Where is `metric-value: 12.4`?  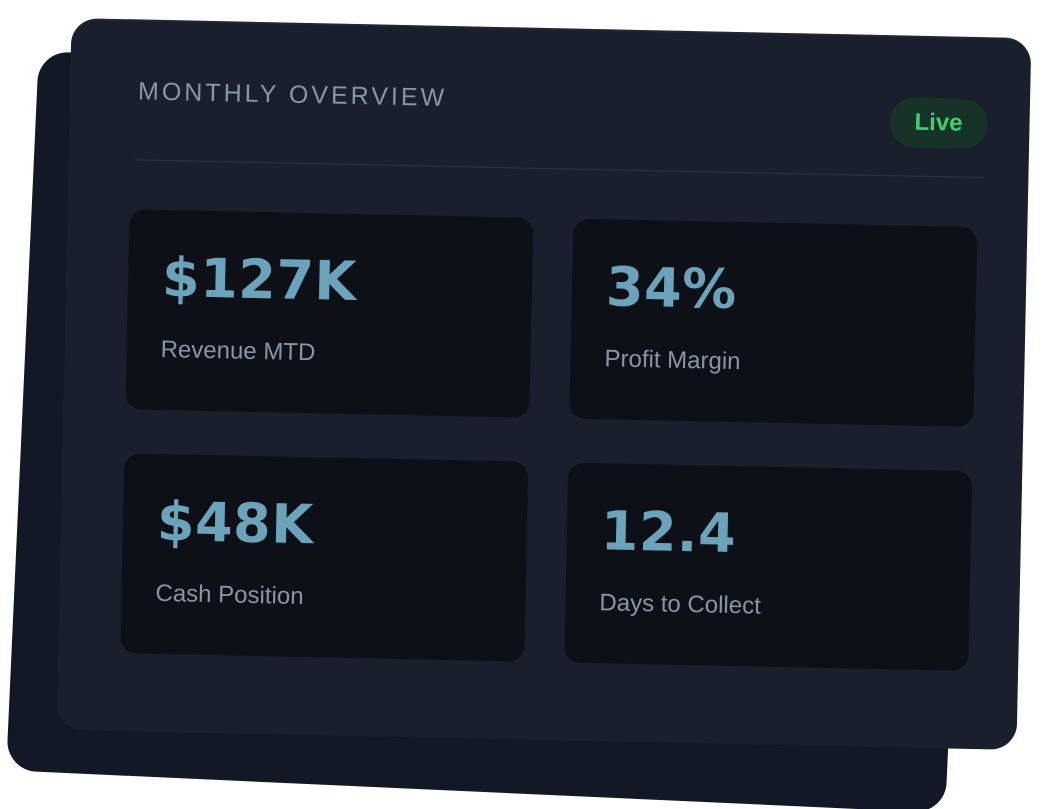
metric-value: 12.4 is located at coordinates (668, 532).